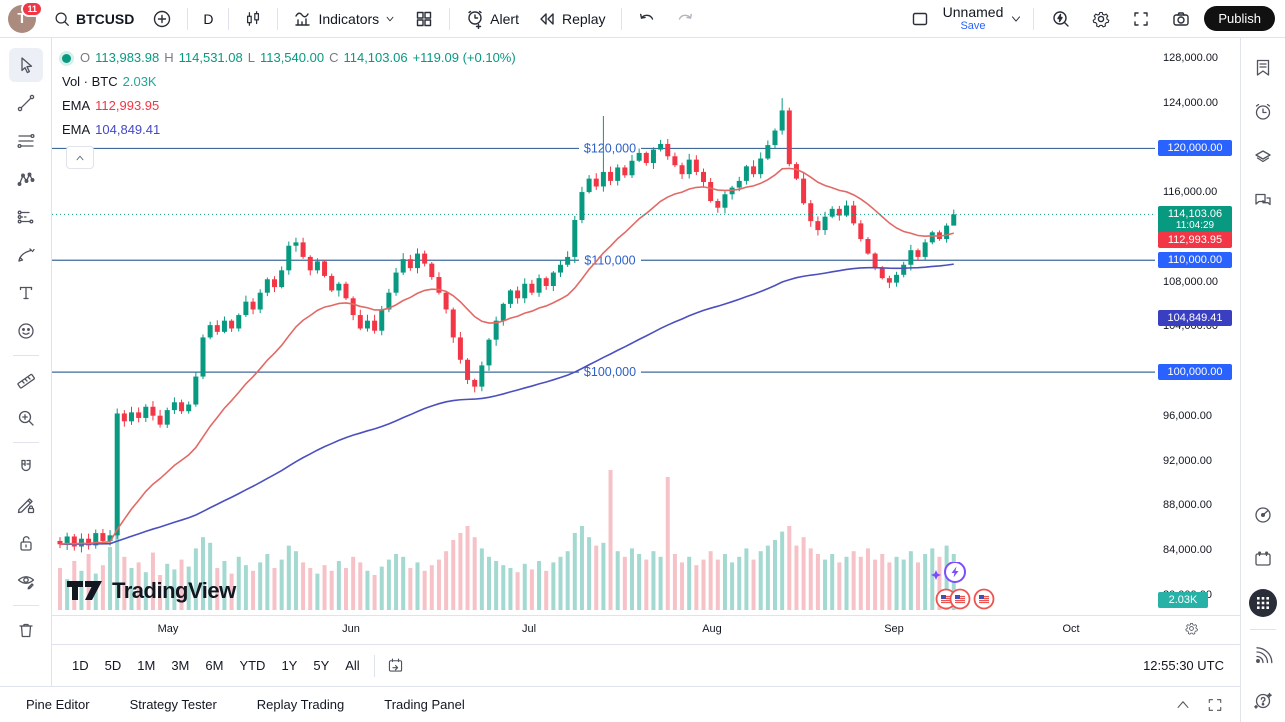 Image resolution: width=1285 pixels, height=722 pixels. What do you see at coordinates (180, 665) in the screenshot?
I see `range-3m: 3M` at bounding box center [180, 665].